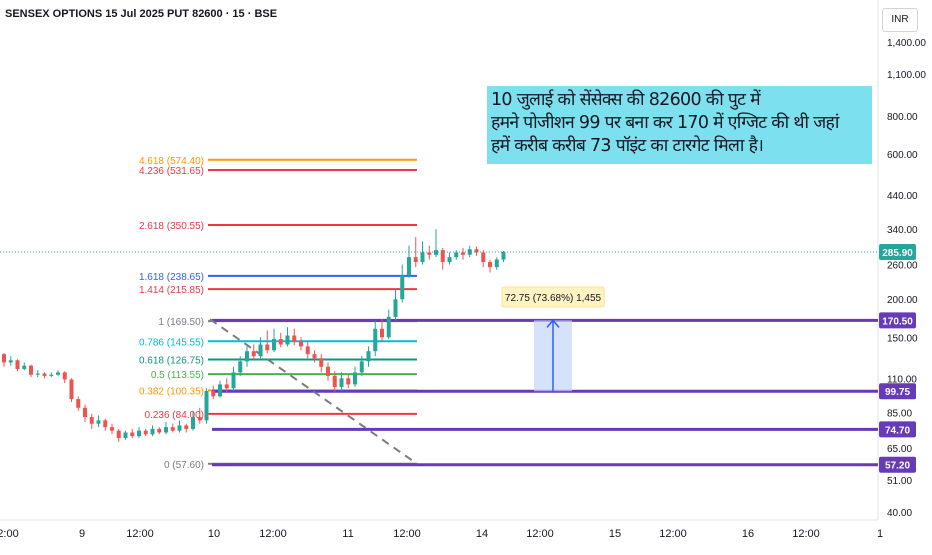  Describe the element at coordinates (899, 513) in the screenshot. I see `y-tick-label: 40.00` at that location.